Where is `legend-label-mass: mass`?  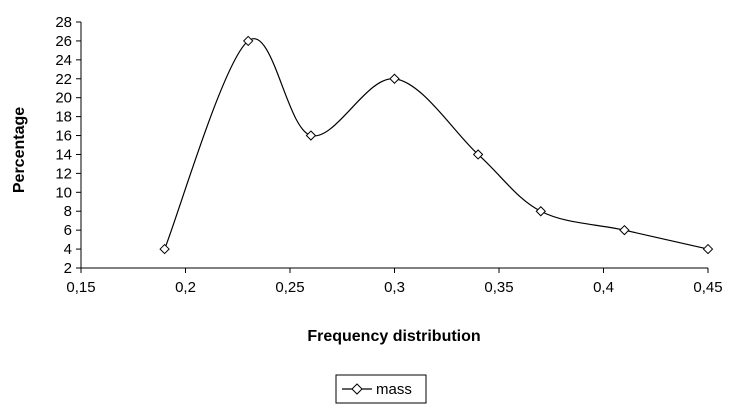 legend-label-mass: mass is located at coordinates (394, 389).